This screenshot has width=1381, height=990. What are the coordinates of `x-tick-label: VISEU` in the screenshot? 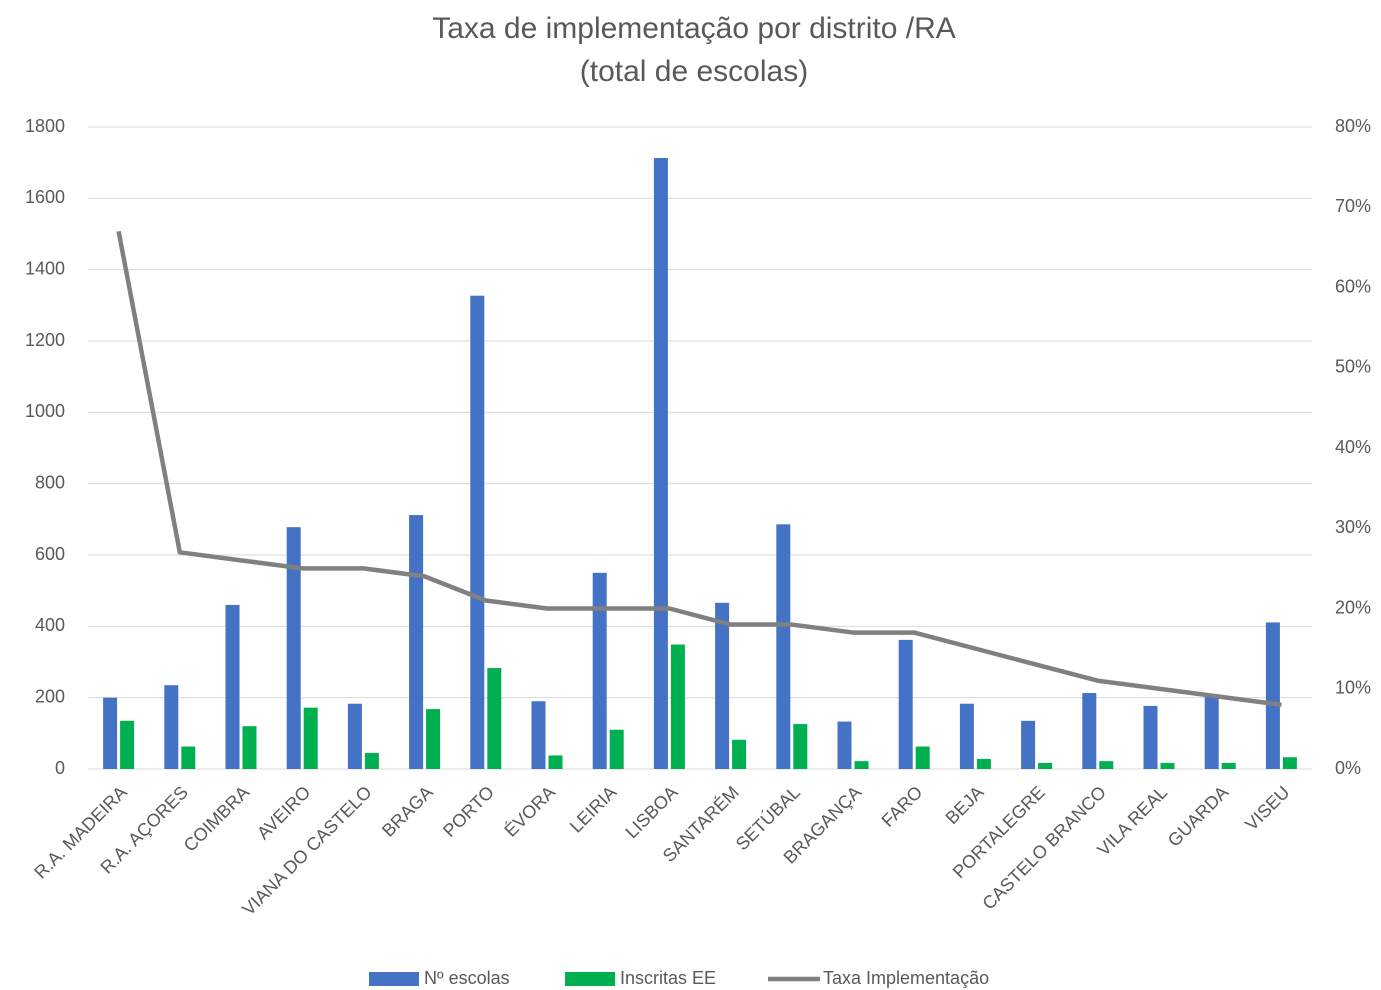 It's located at (1267, 808).